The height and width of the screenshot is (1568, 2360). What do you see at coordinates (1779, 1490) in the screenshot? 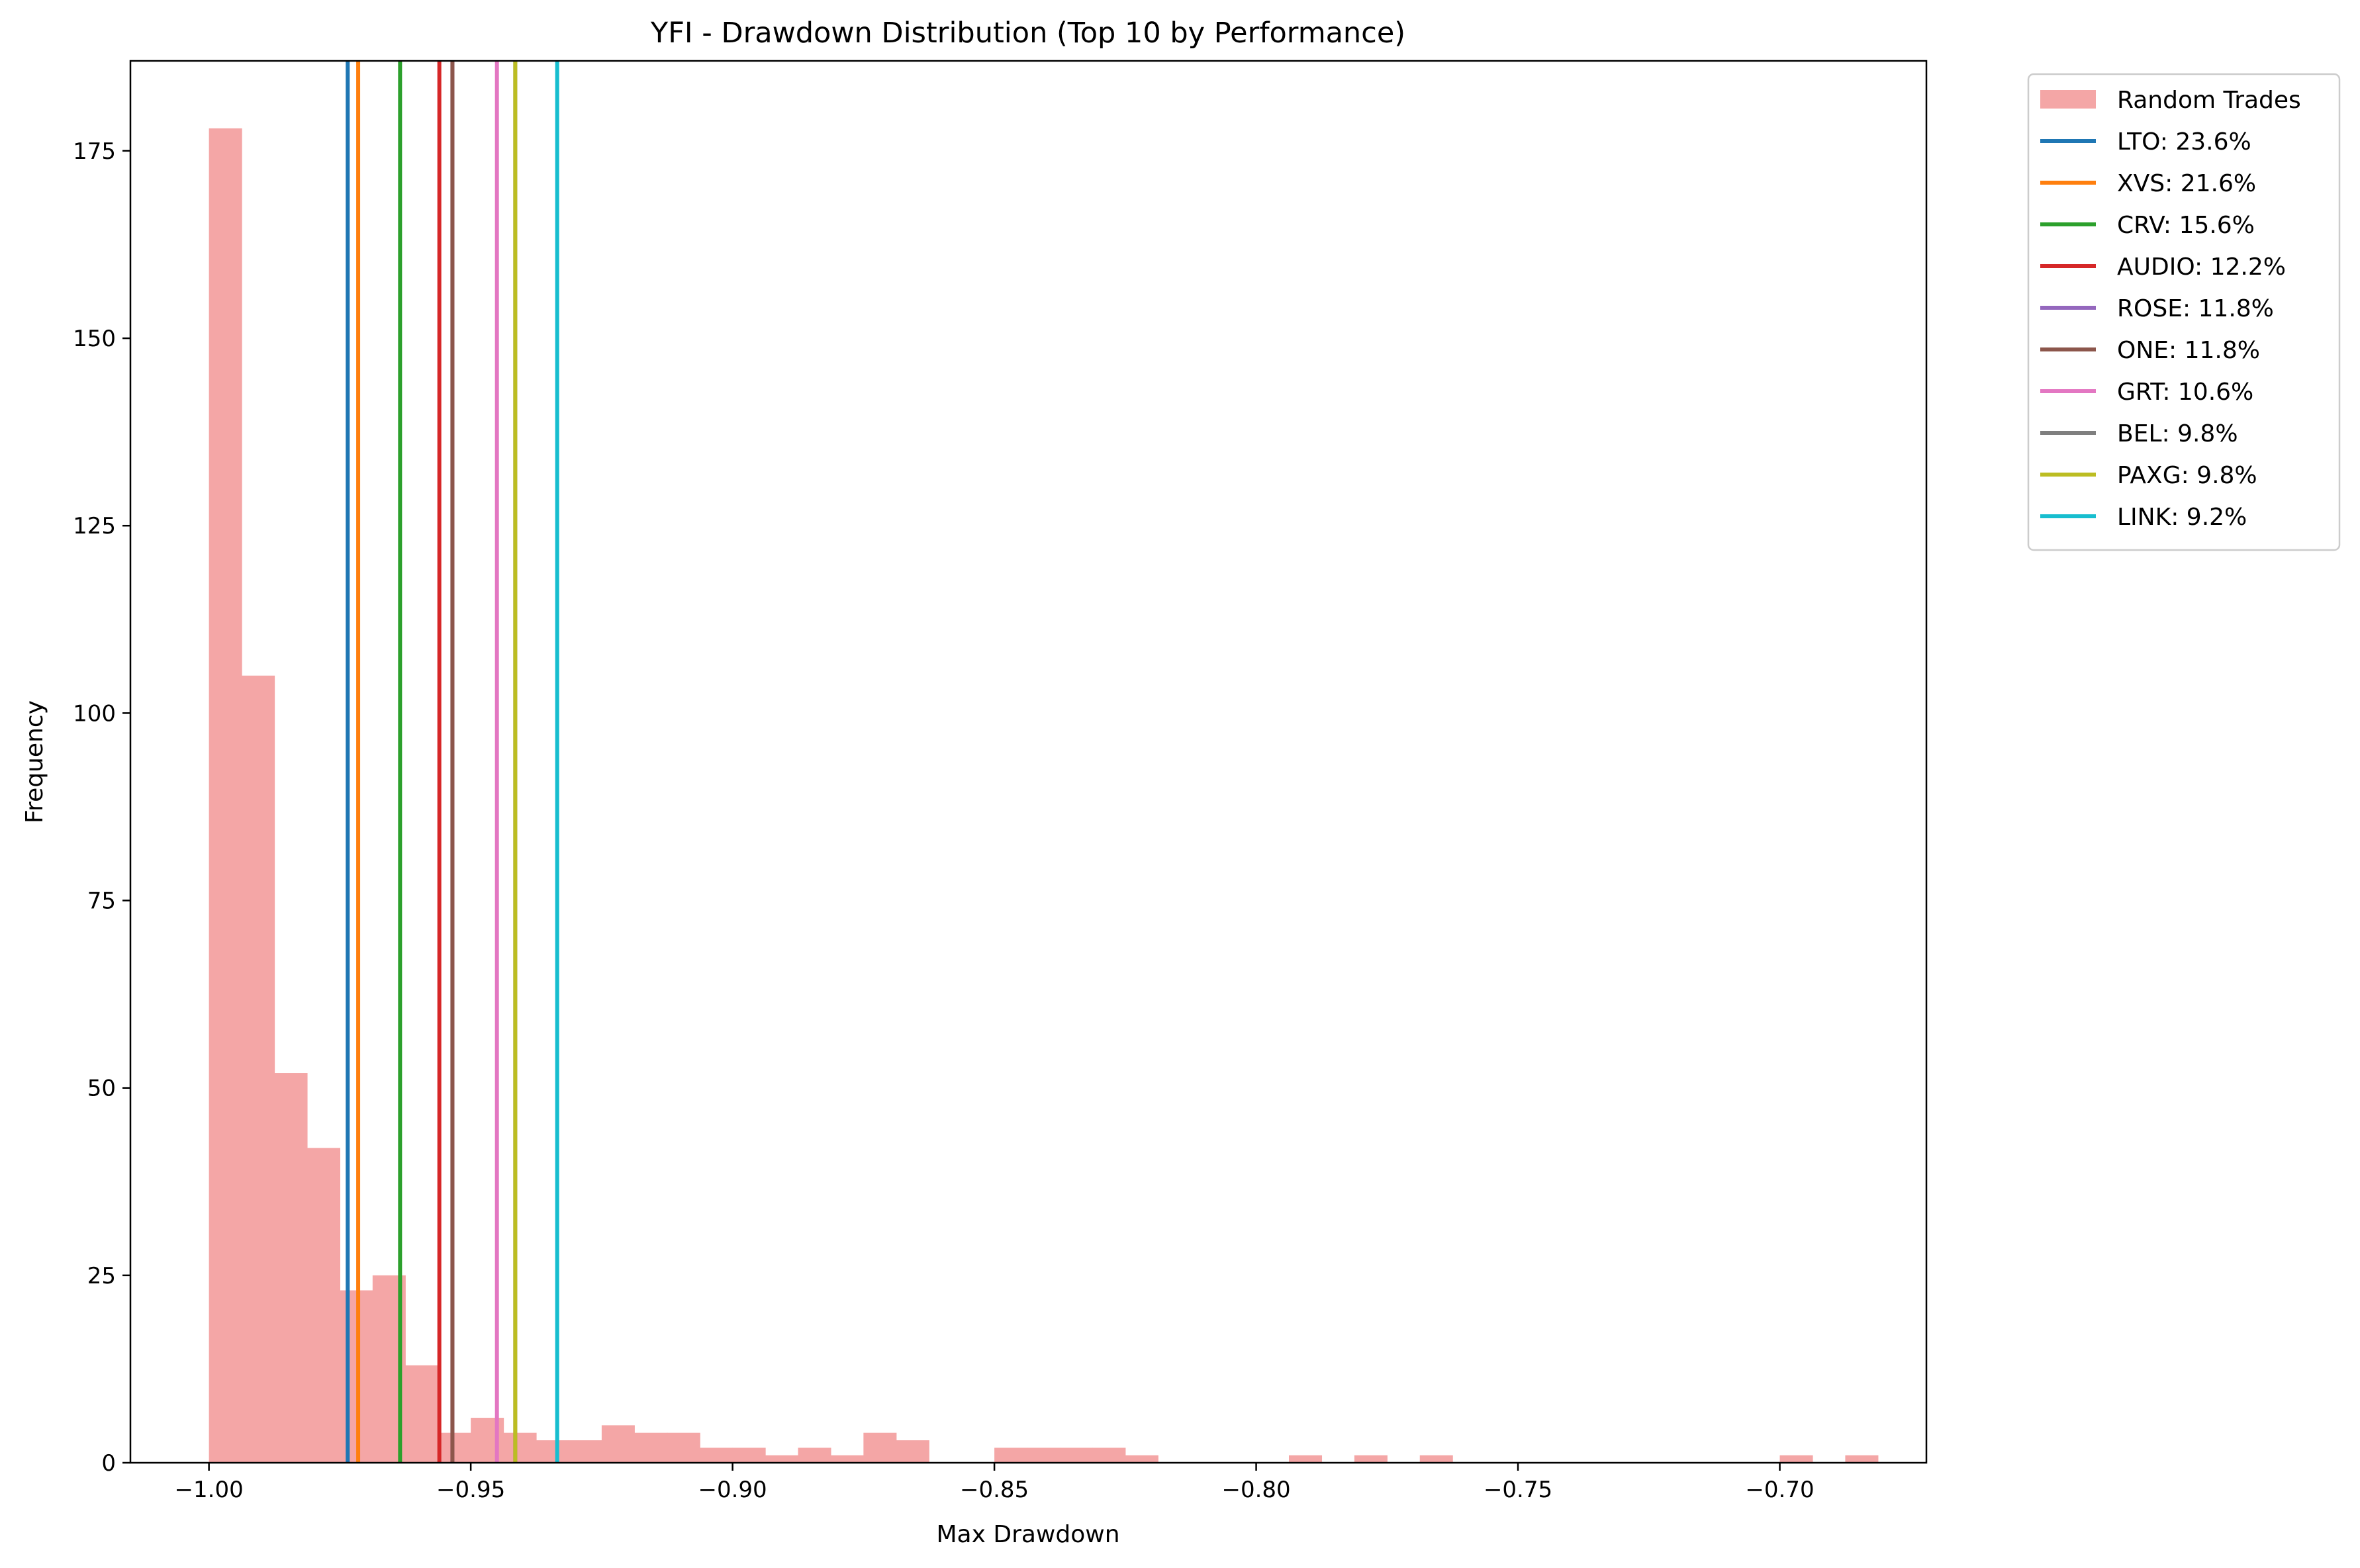
I see `x-tick-label: −0.70` at bounding box center [1779, 1490].